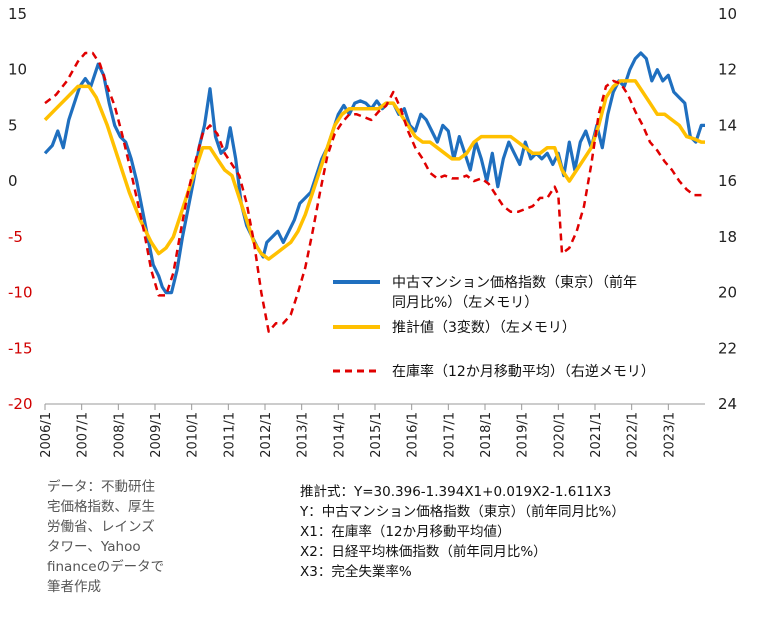 This screenshot has width=762, height=620. Describe the element at coordinates (74, 587) in the screenshot. I see `source-line: 筆者作成` at that location.